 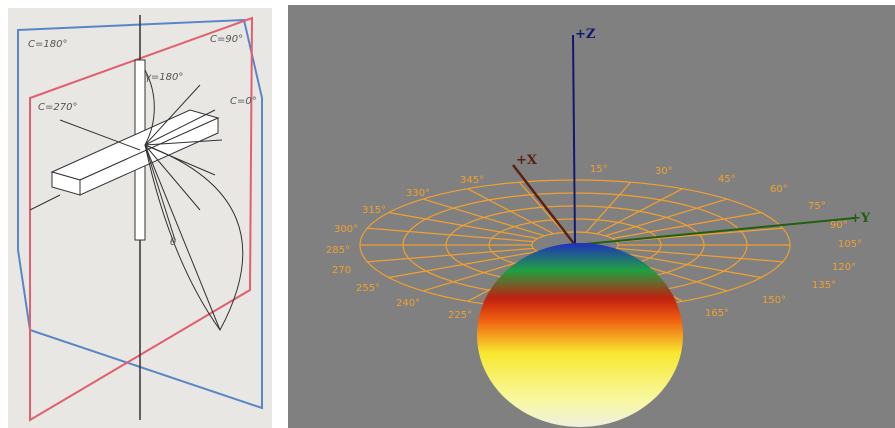 I want to click on angle-label: 135°, so click(x=824, y=285).